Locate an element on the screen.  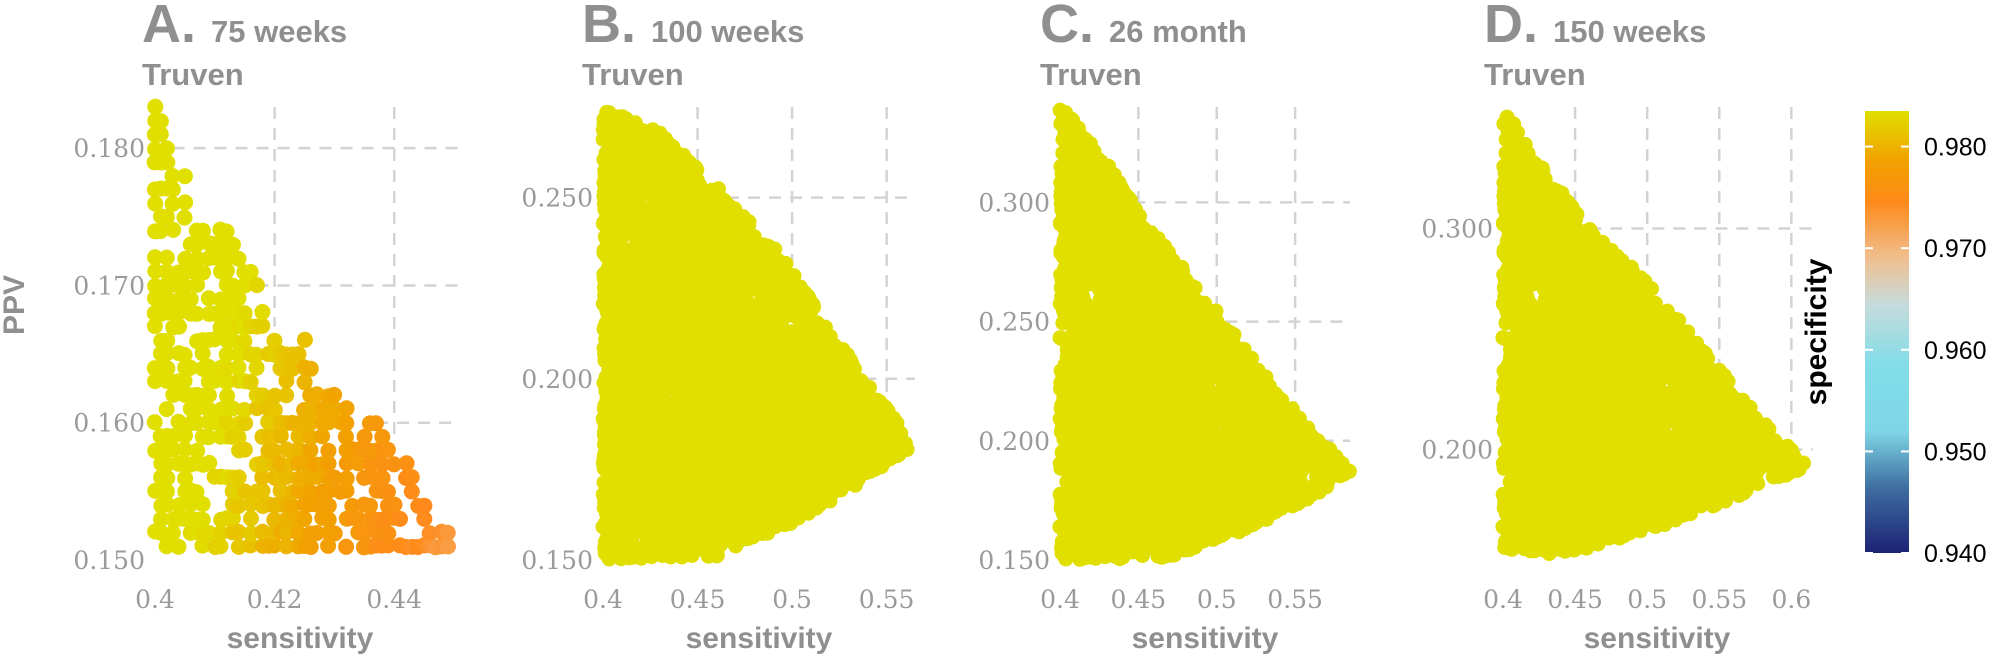
panel-a-y-axis-label: PPV is located at coordinates (15, 305).